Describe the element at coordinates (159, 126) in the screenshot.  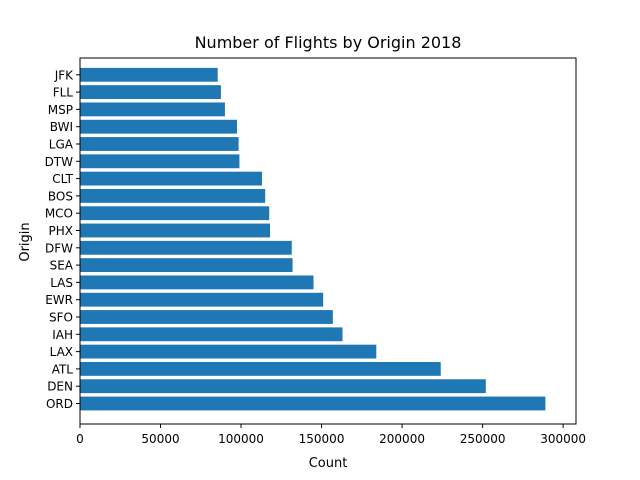
I see `bar-bwi` at that location.